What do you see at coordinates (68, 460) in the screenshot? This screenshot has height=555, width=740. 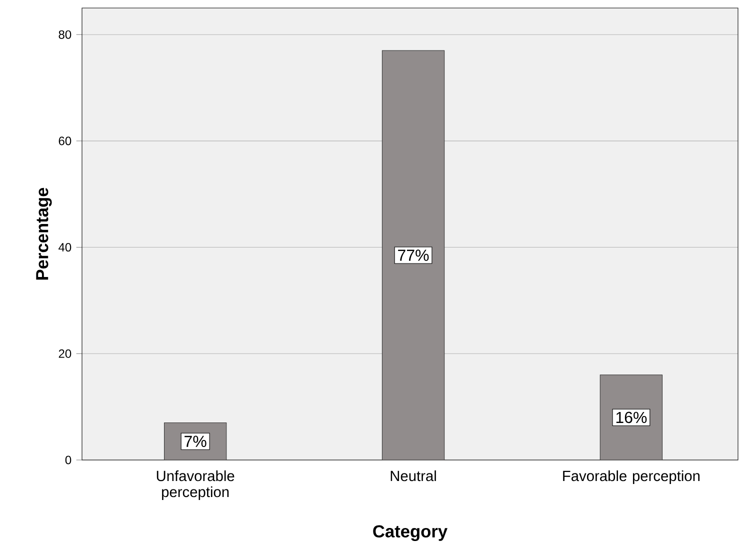 I see `y-tick-label: 0` at bounding box center [68, 460].